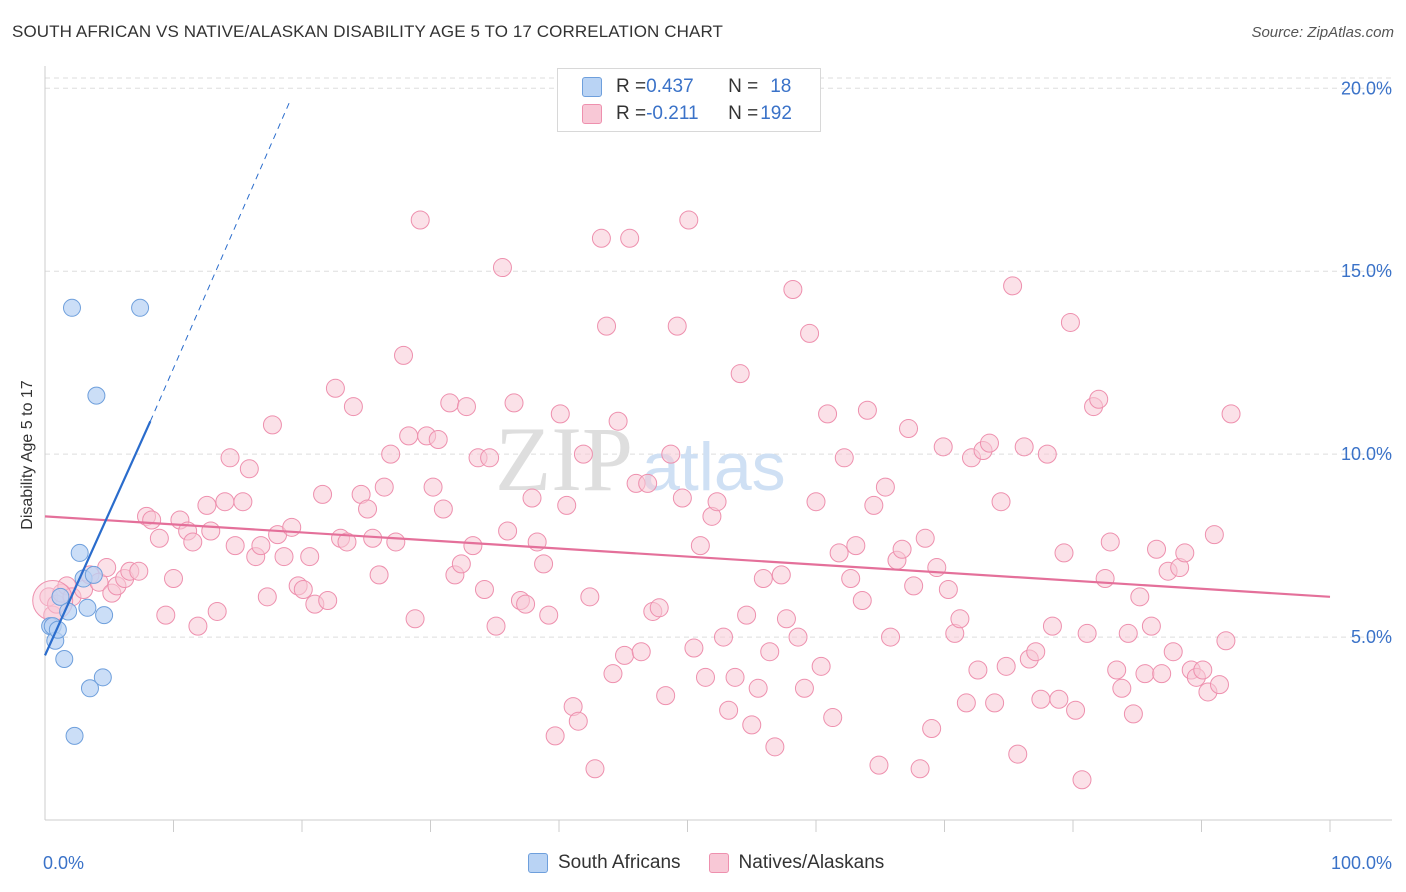 The height and width of the screenshot is (892, 1406). Describe the element at coordinates (689, 100) in the screenshot. I see `stats-legend: R = 0.437 N = 18 R = -0.211 N = 192` at that location.